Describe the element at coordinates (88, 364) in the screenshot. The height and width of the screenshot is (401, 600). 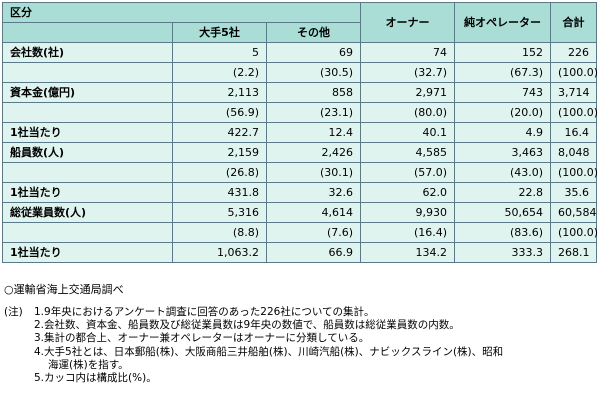
I see `note-item: 海運(株)を指す。` at that location.